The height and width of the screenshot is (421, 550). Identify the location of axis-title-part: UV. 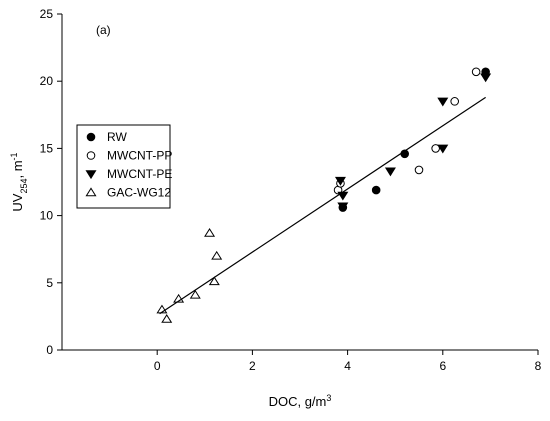
(17, 202).